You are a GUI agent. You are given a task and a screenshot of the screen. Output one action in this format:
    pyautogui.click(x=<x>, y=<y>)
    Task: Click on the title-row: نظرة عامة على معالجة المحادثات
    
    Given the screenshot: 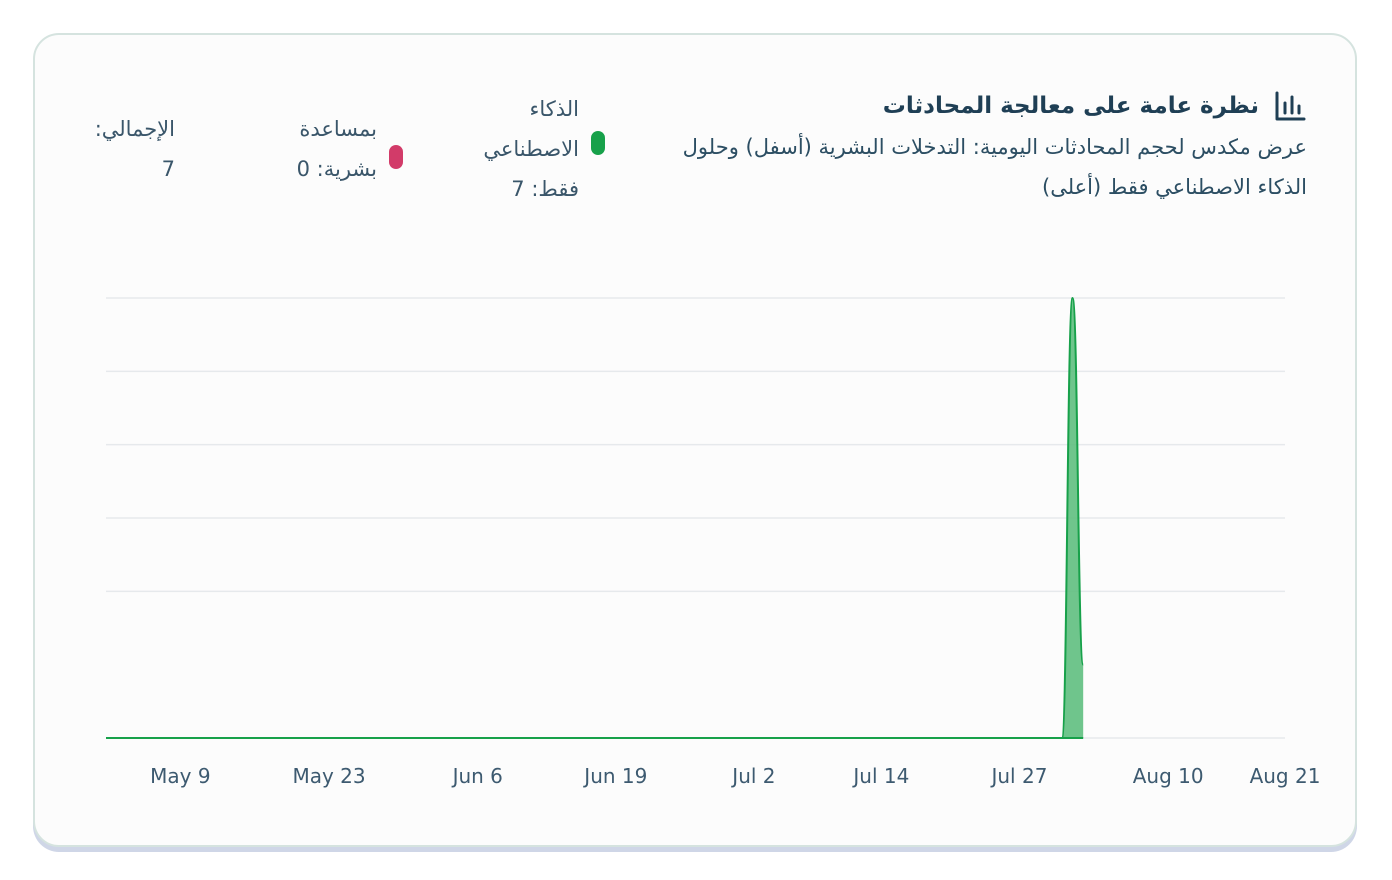 What is the action you would take?
    pyautogui.click(x=967, y=106)
    